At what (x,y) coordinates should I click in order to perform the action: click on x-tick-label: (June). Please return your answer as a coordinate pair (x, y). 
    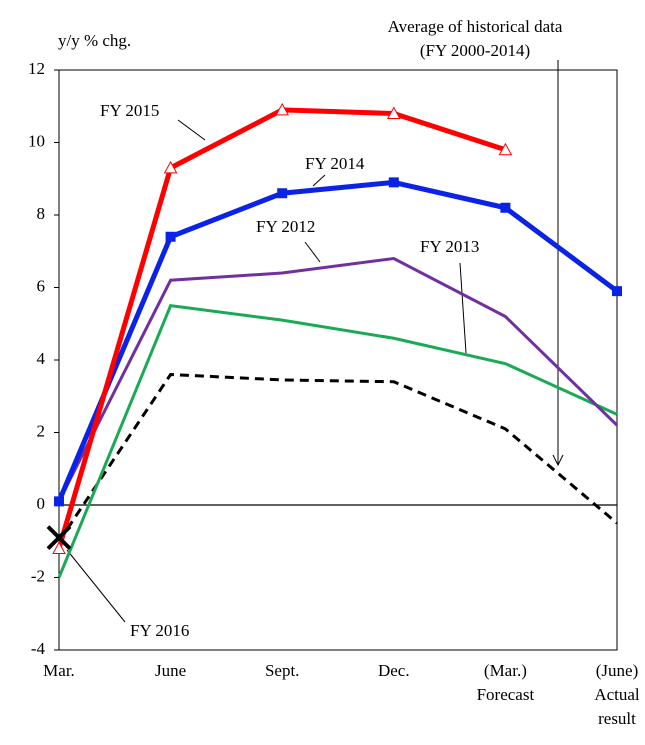
    Looking at the image, I should click on (617, 670).